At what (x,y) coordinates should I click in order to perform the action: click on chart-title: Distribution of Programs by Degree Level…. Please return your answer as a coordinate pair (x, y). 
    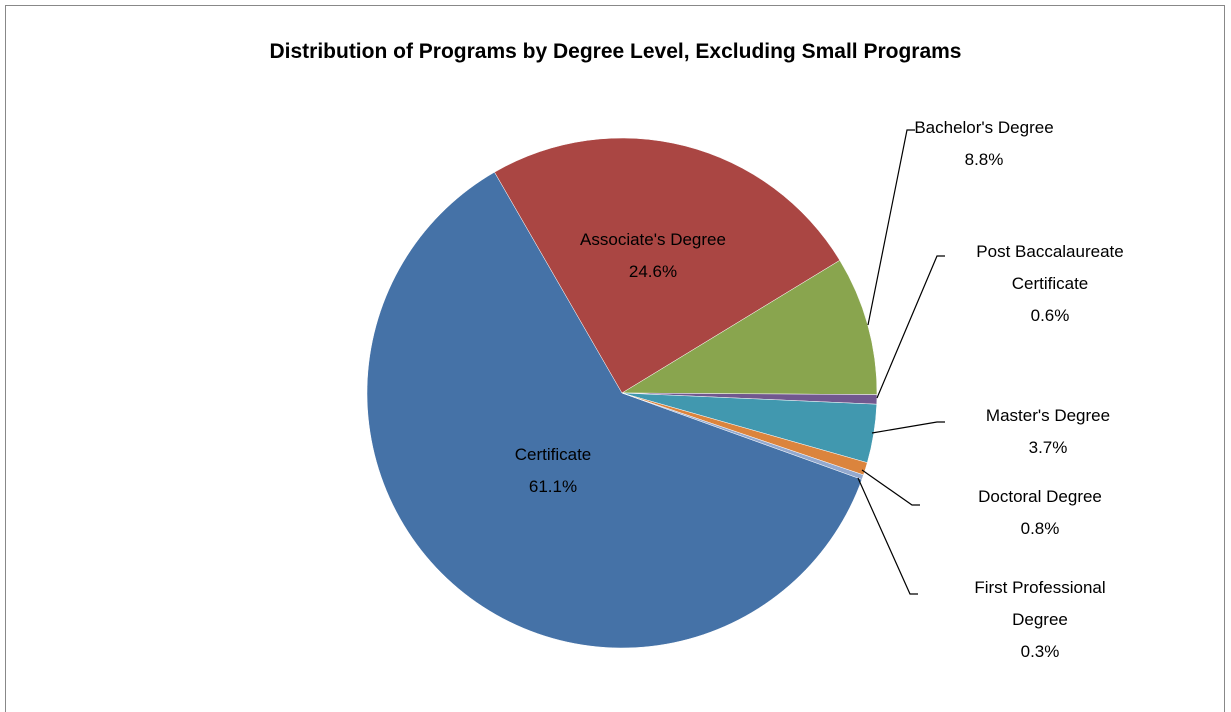
    Looking at the image, I should click on (615, 51).